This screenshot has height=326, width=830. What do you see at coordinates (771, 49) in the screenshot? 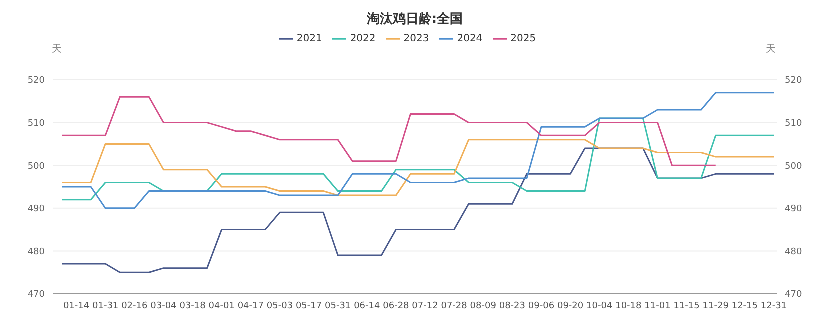
I see `y2-axis-title: 天` at bounding box center [771, 49].